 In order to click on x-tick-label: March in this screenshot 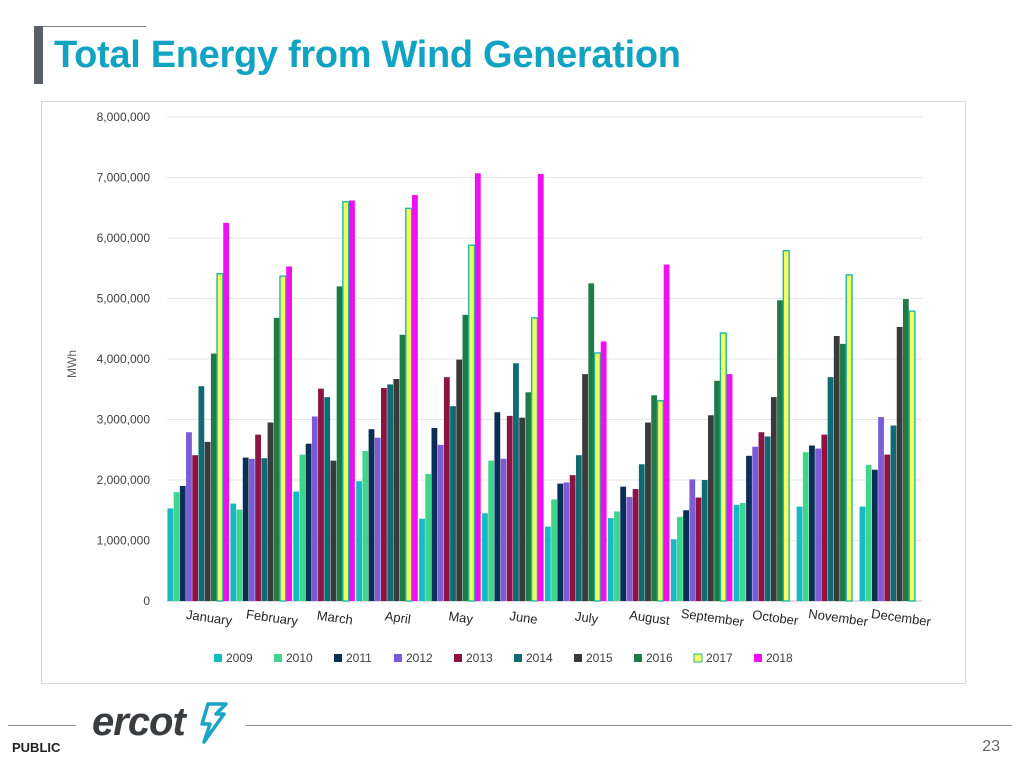, I will do `click(335, 618)`.